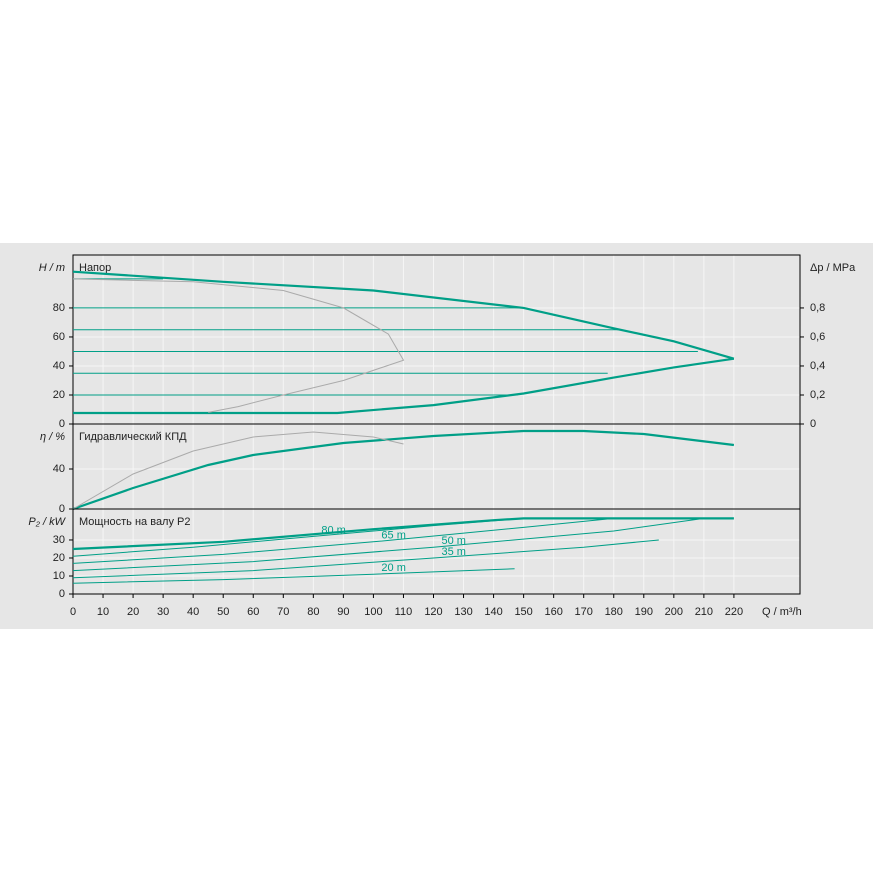  Describe the element at coordinates (133, 437) in the screenshot. I see `panel-title: Гидравлический КПД` at that location.